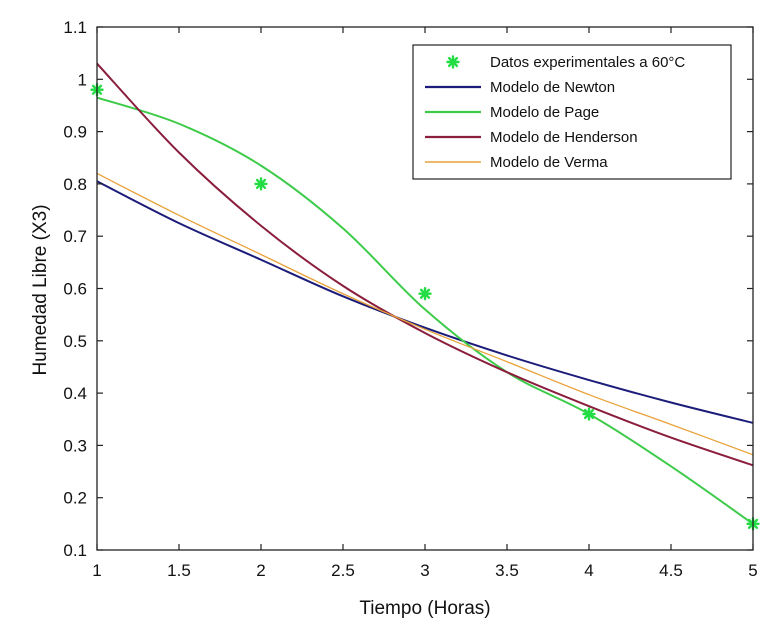  Describe the element at coordinates (40, 289) in the screenshot. I see `y-axis-title: Humedad Libre (X3)` at that location.